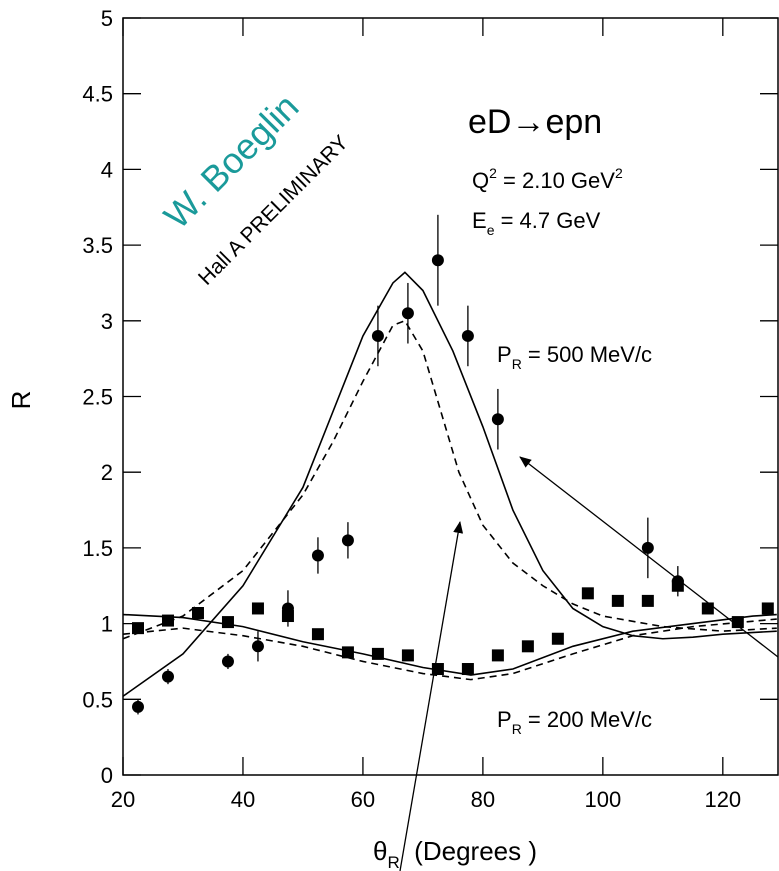  Describe the element at coordinates (363, 799) in the screenshot. I see `x-tick-label: 60` at that location.